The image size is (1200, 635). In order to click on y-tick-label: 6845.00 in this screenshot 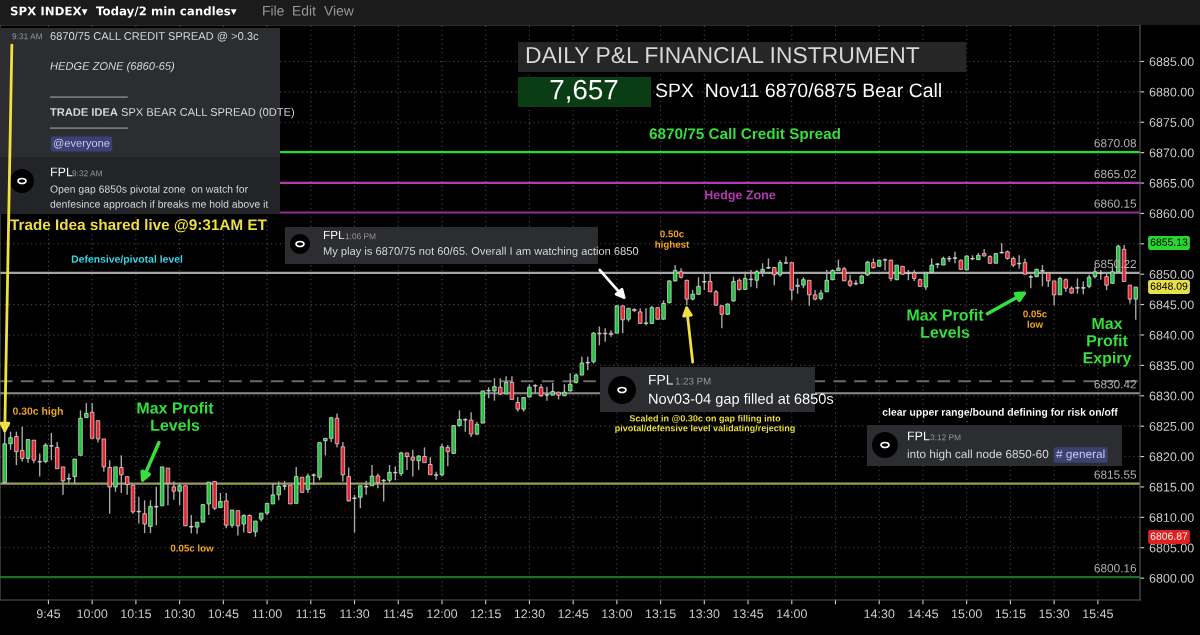, I will do `click(1171, 305)`.